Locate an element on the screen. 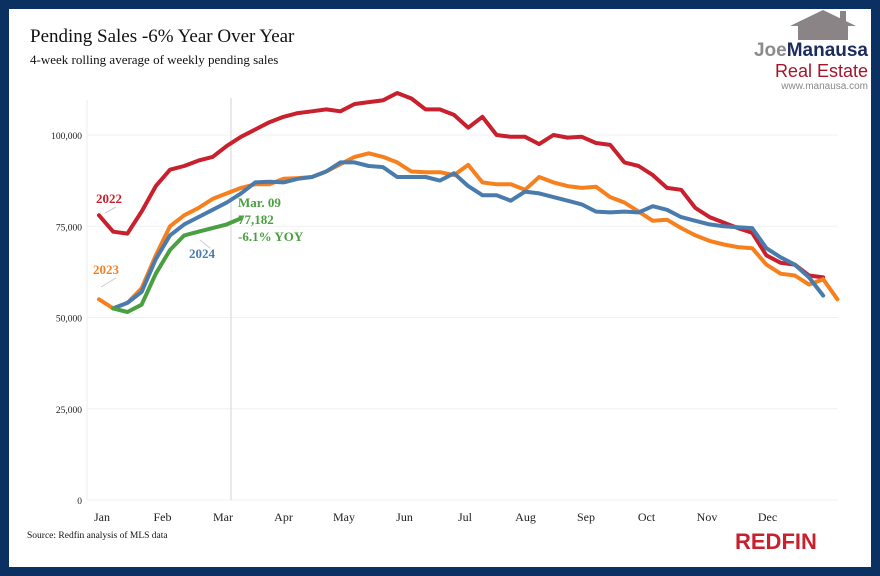 The image size is (880, 576). y-tick-label: 0 is located at coordinates (79, 502).